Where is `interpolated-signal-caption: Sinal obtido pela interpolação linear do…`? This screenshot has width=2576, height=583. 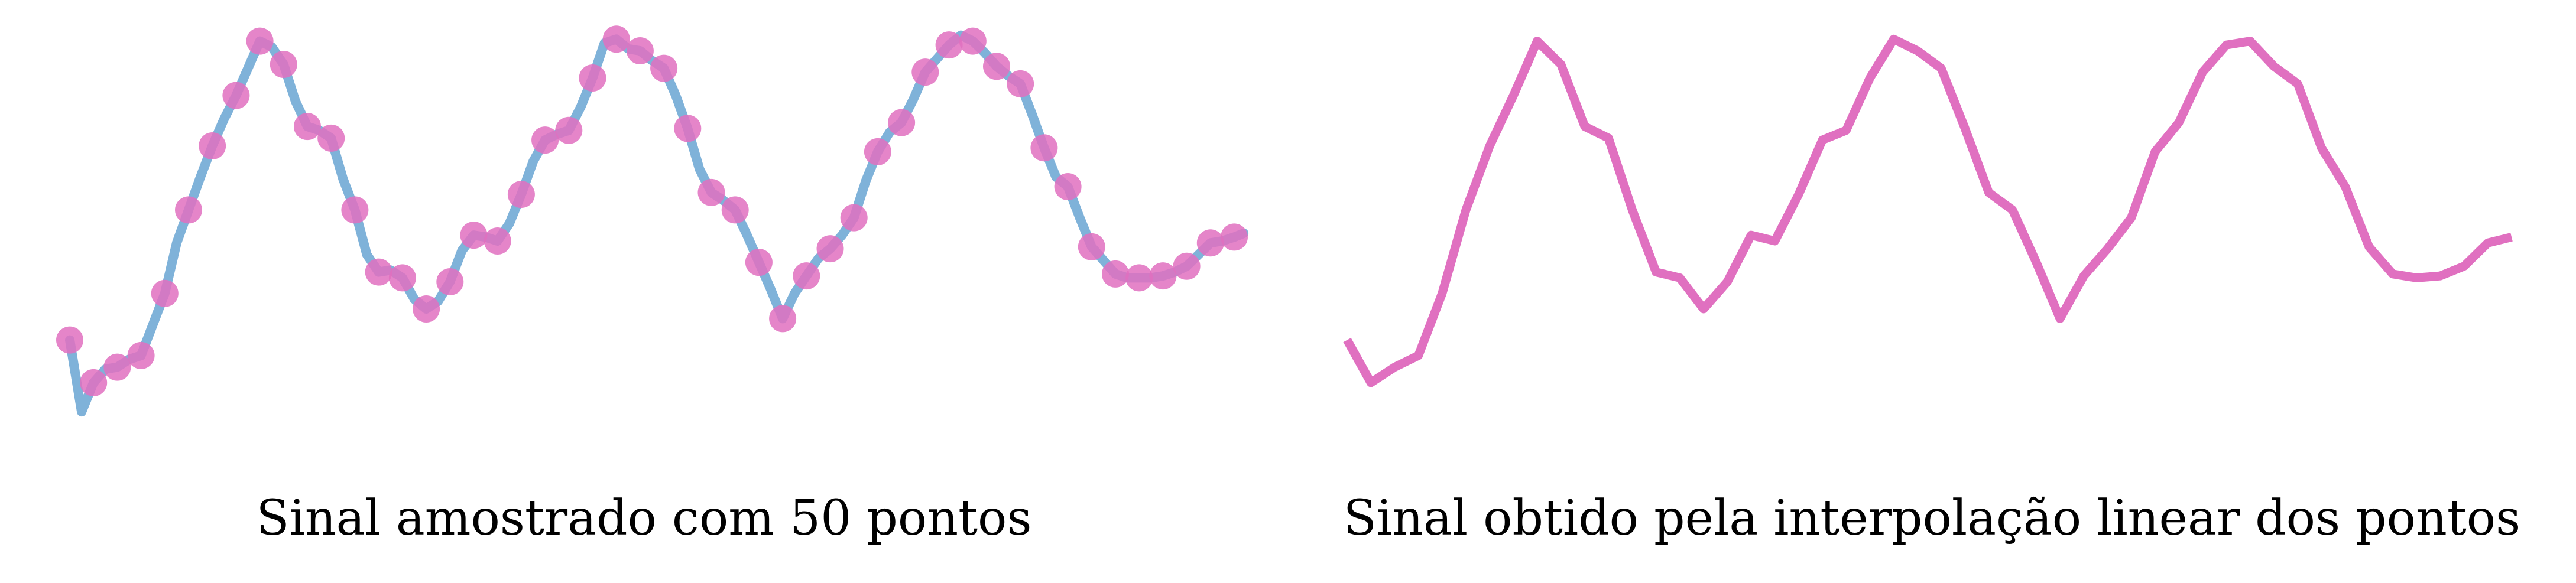 interpolated-signal-caption: Sinal obtido pela interpolação linear do… is located at coordinates (1932, 518).